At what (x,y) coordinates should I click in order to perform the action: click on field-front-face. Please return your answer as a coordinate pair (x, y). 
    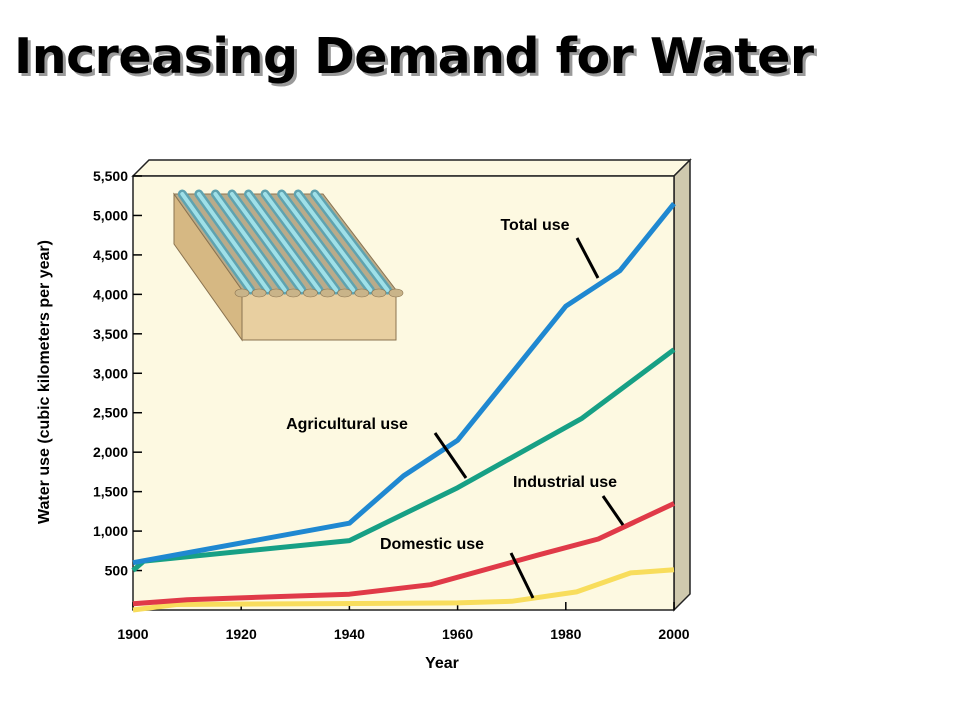
    Looking at the image, I should click on (319, 315).